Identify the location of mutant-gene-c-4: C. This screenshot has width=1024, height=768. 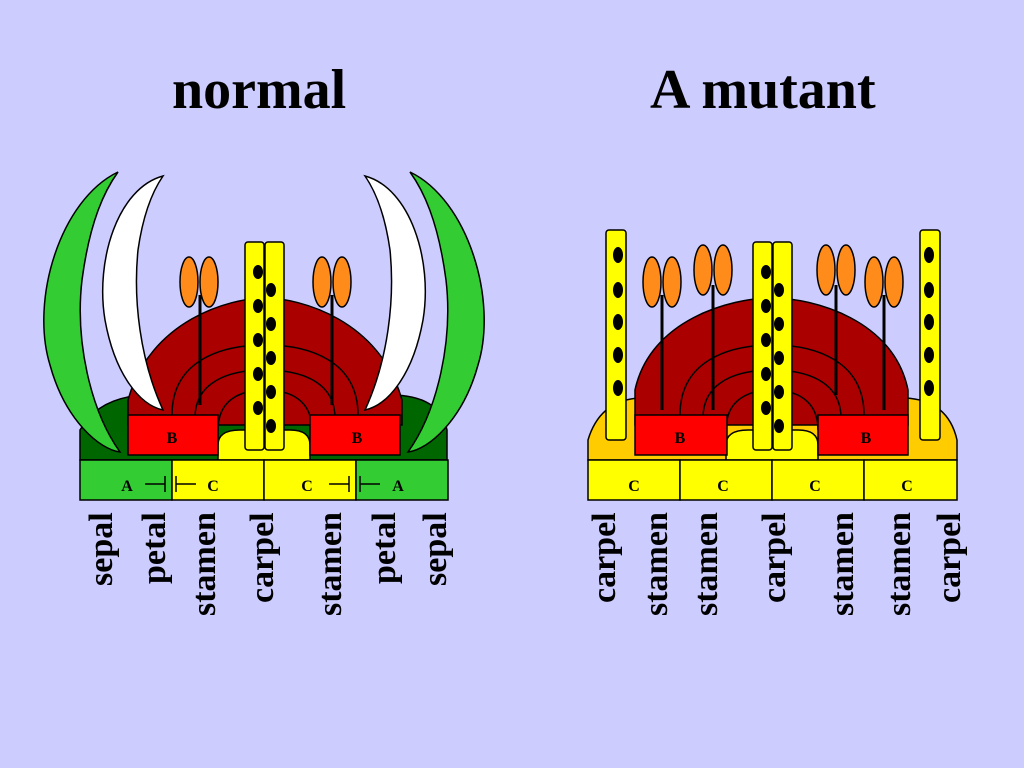
(907, 486).